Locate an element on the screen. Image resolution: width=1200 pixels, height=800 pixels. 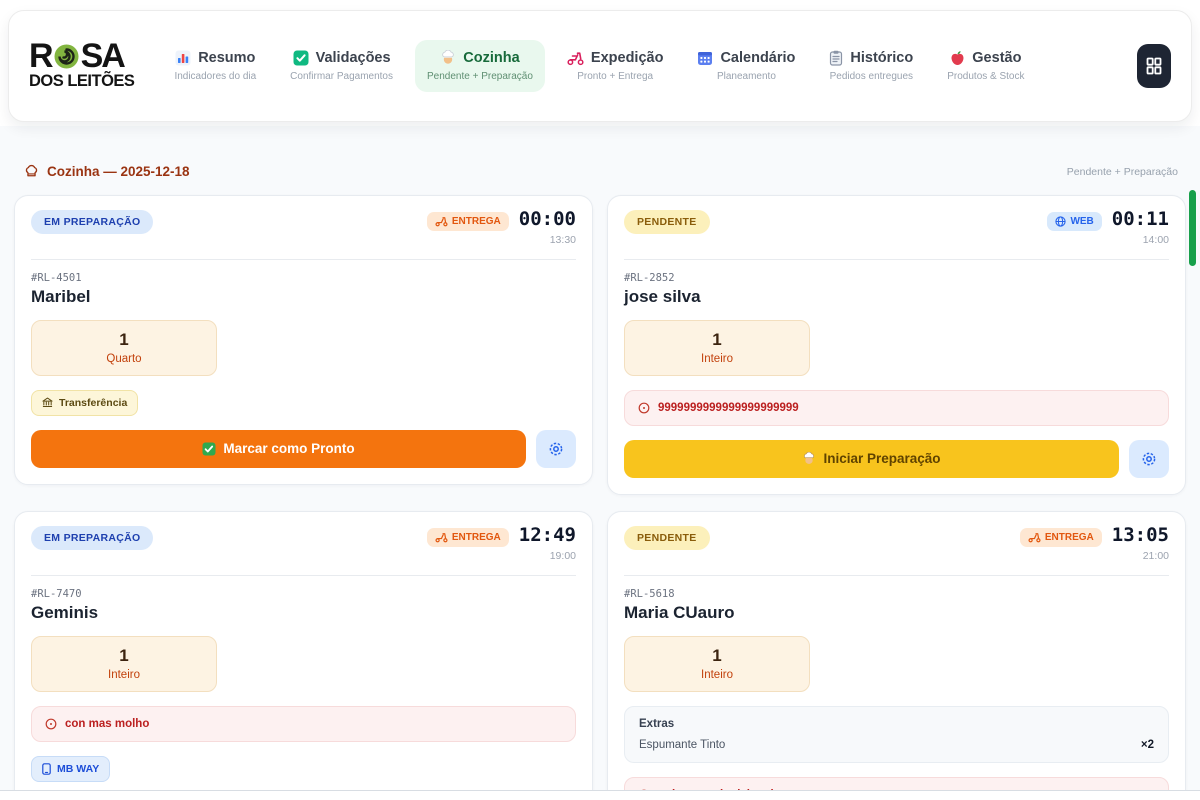
bar-chart-icon is located at coordinates (183, 58).